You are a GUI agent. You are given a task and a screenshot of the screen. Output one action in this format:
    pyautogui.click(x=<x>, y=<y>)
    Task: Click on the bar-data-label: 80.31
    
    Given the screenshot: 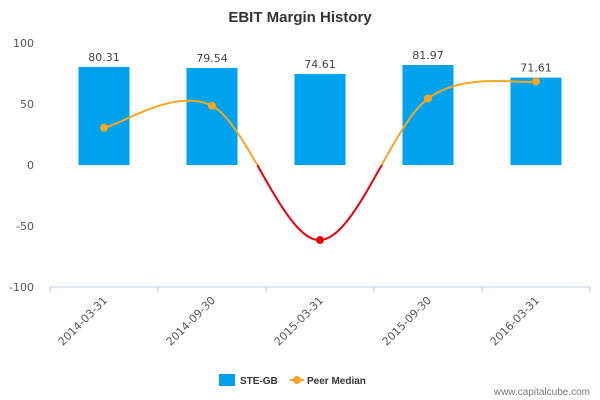 What is the action you would take?
    pyautogui.click(x=104, y=57)
    